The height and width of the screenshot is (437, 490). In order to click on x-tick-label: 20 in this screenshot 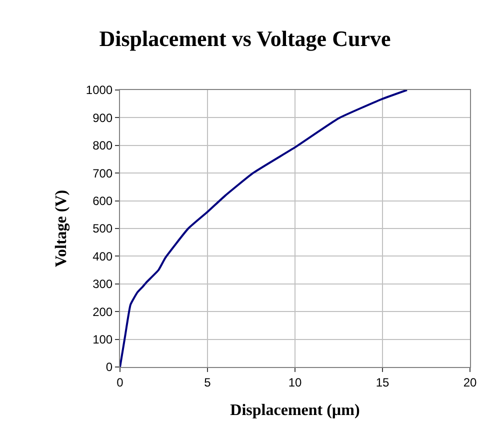, I will do `click(470, 382)`.